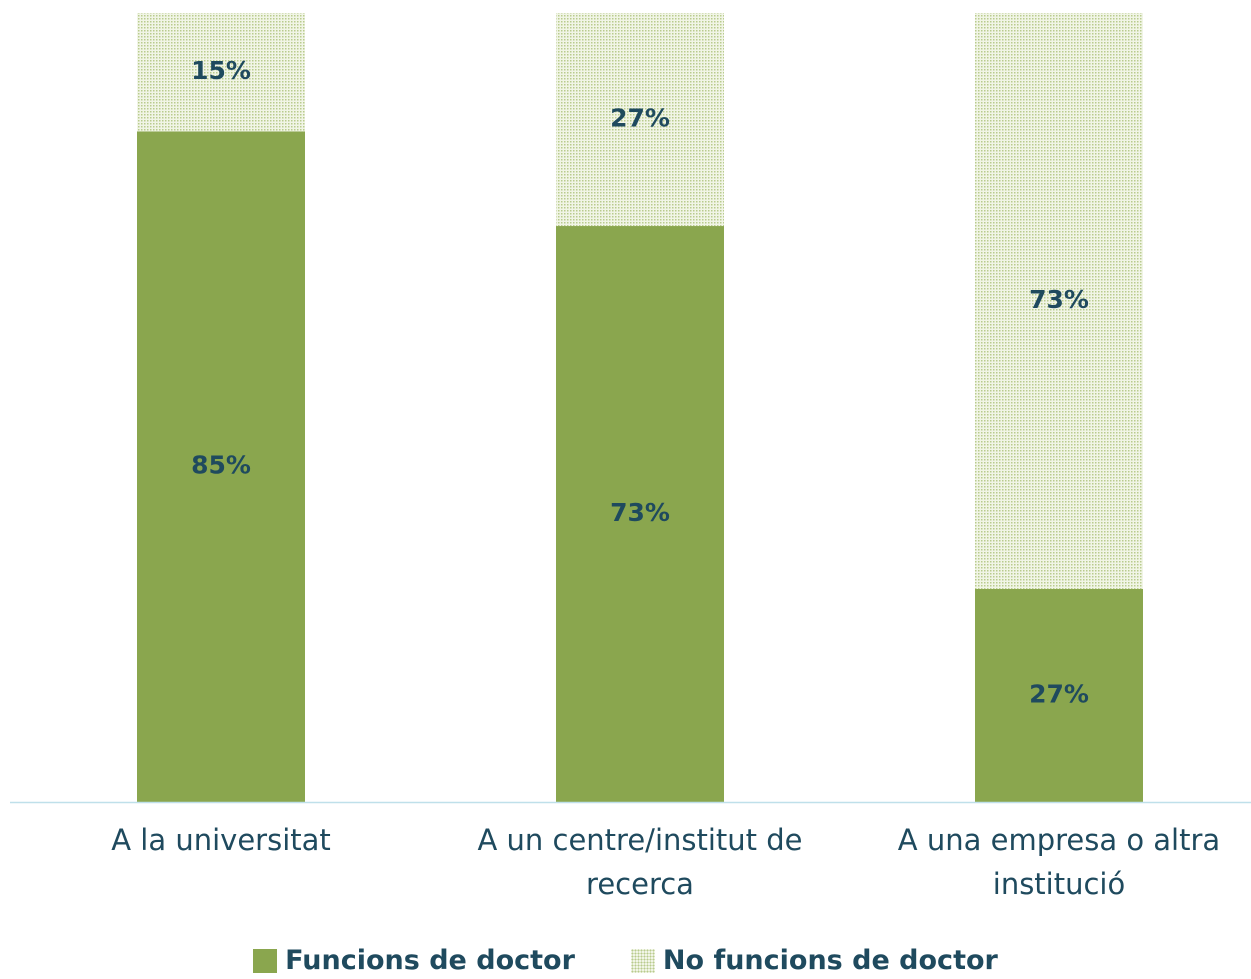  Describe the element at coordinates (640, 862) in the screenshot. I see `x-tick-label: A un centre/institut de recerca` at that location.